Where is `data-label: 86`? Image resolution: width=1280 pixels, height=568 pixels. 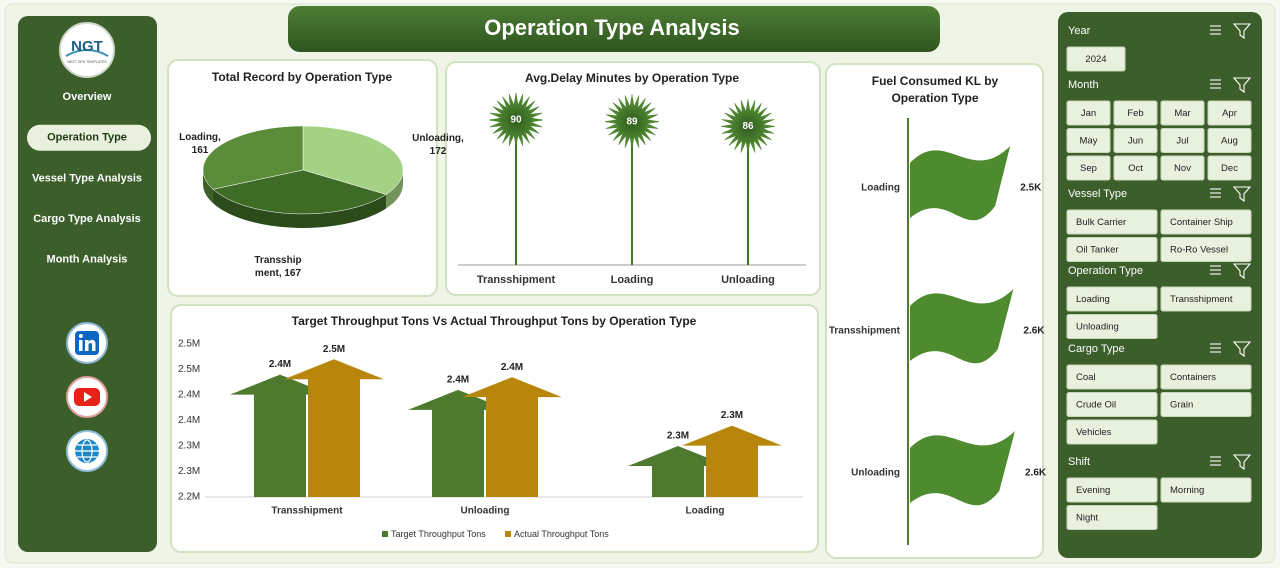 data-label: 86 is located at coordinates (748, 126).